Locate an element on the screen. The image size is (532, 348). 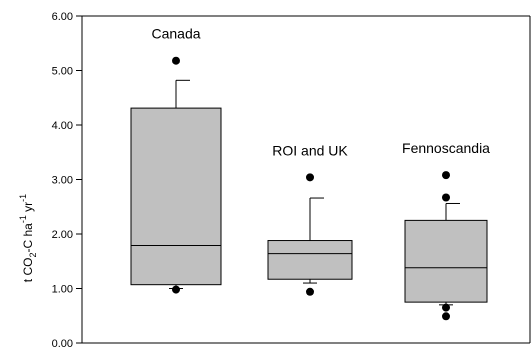
y-tick-label: 6.00 is located at coordinates (62, 17).